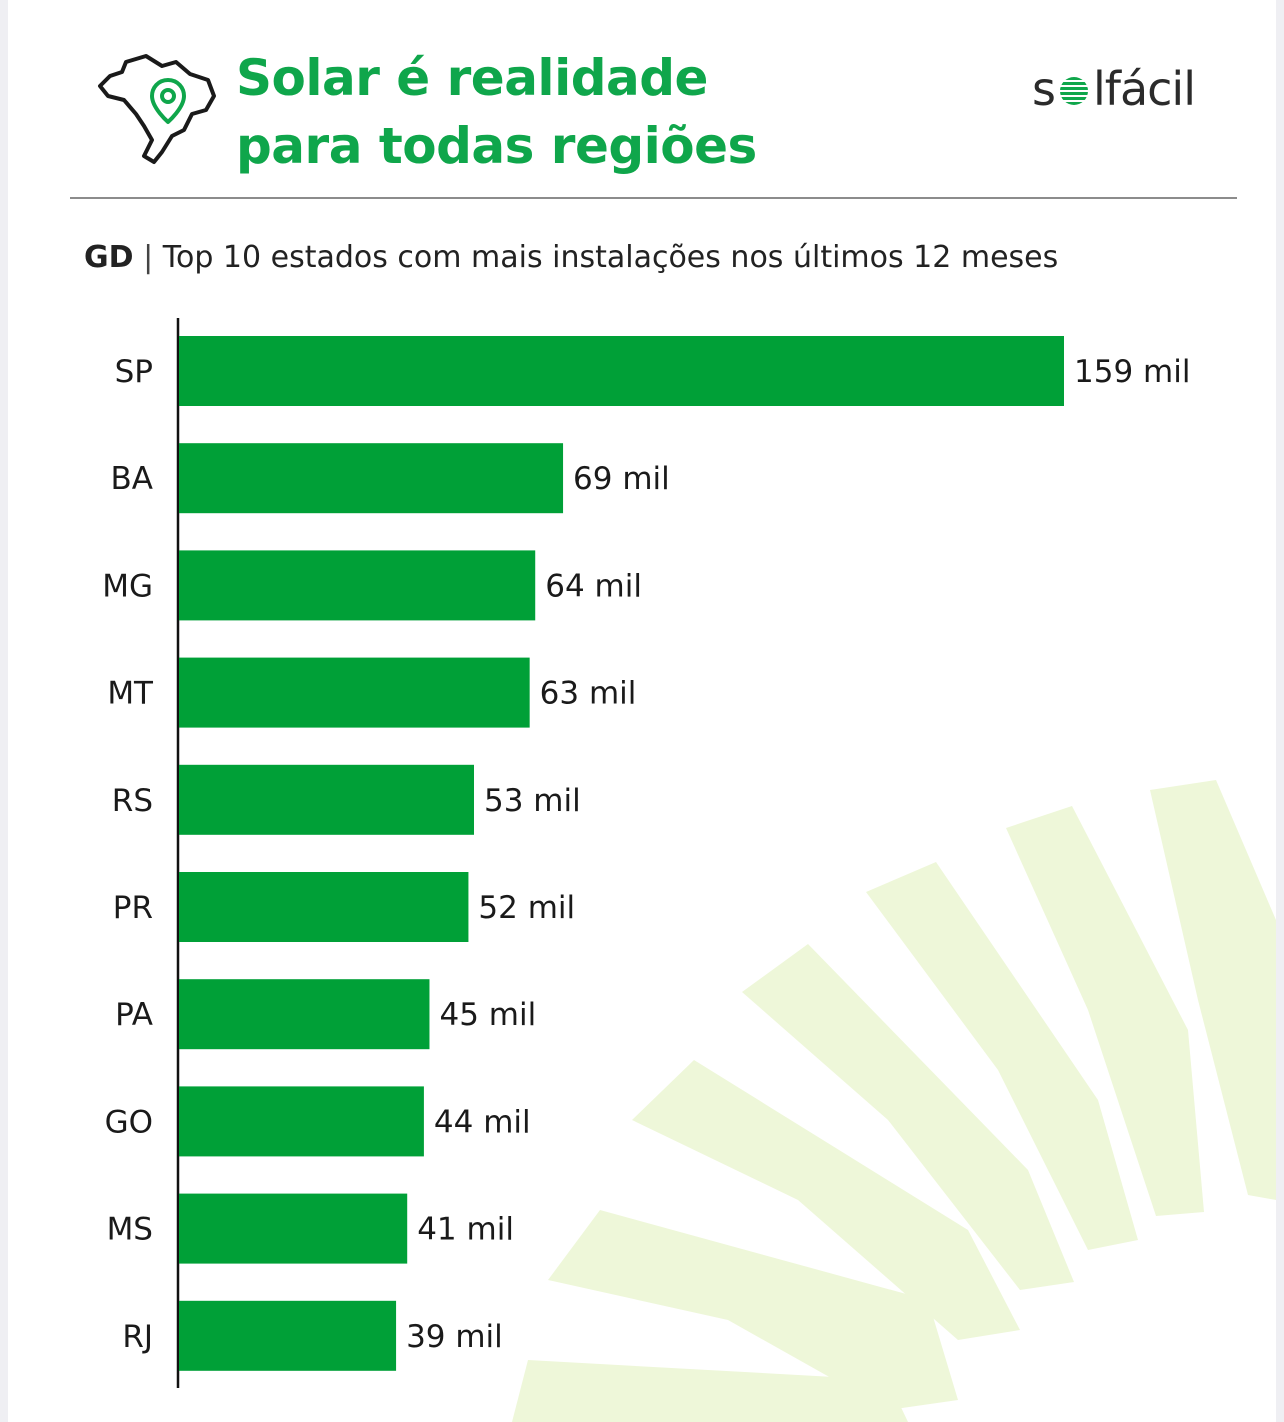 The width and height of the screenshot is (1284, 1422). I want to click on category-label-ba: BA, so click(132, 479).